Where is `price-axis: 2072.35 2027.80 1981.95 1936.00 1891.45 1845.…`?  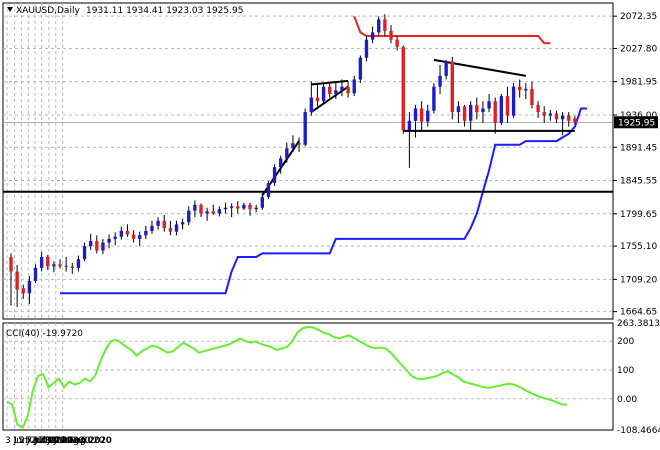 price-axis: 2072.35 2027.80 1981.95 1936.00 1891.45 1845.… is located at coordinates (635, 165).